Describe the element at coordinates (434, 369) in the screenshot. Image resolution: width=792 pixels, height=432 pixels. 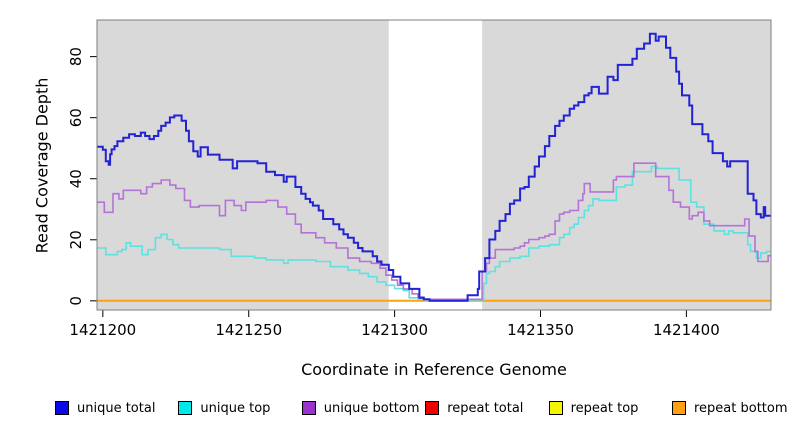
I see `x-axis-title: Coordinate in Reference Genome` at that location.